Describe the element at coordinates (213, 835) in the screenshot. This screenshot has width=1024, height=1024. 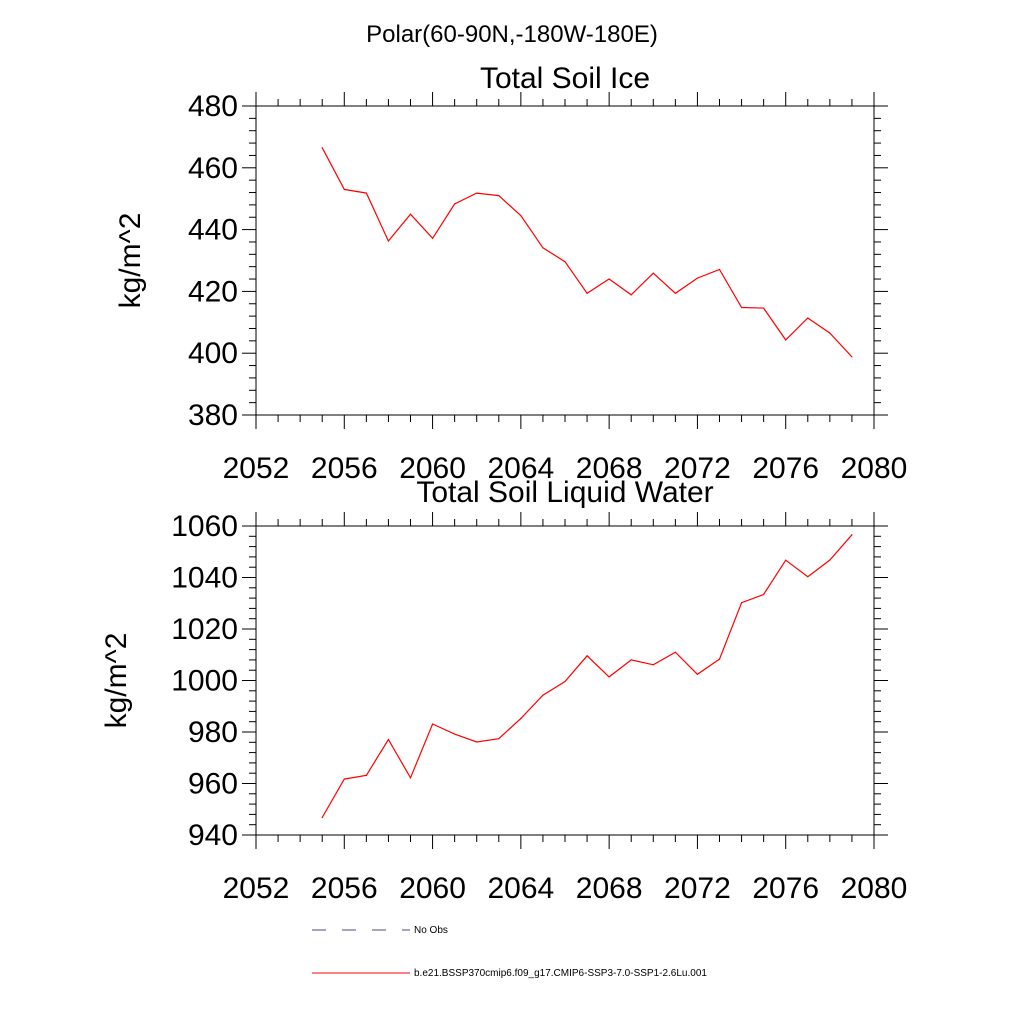
I see `y-tick-label: 940` at that location.